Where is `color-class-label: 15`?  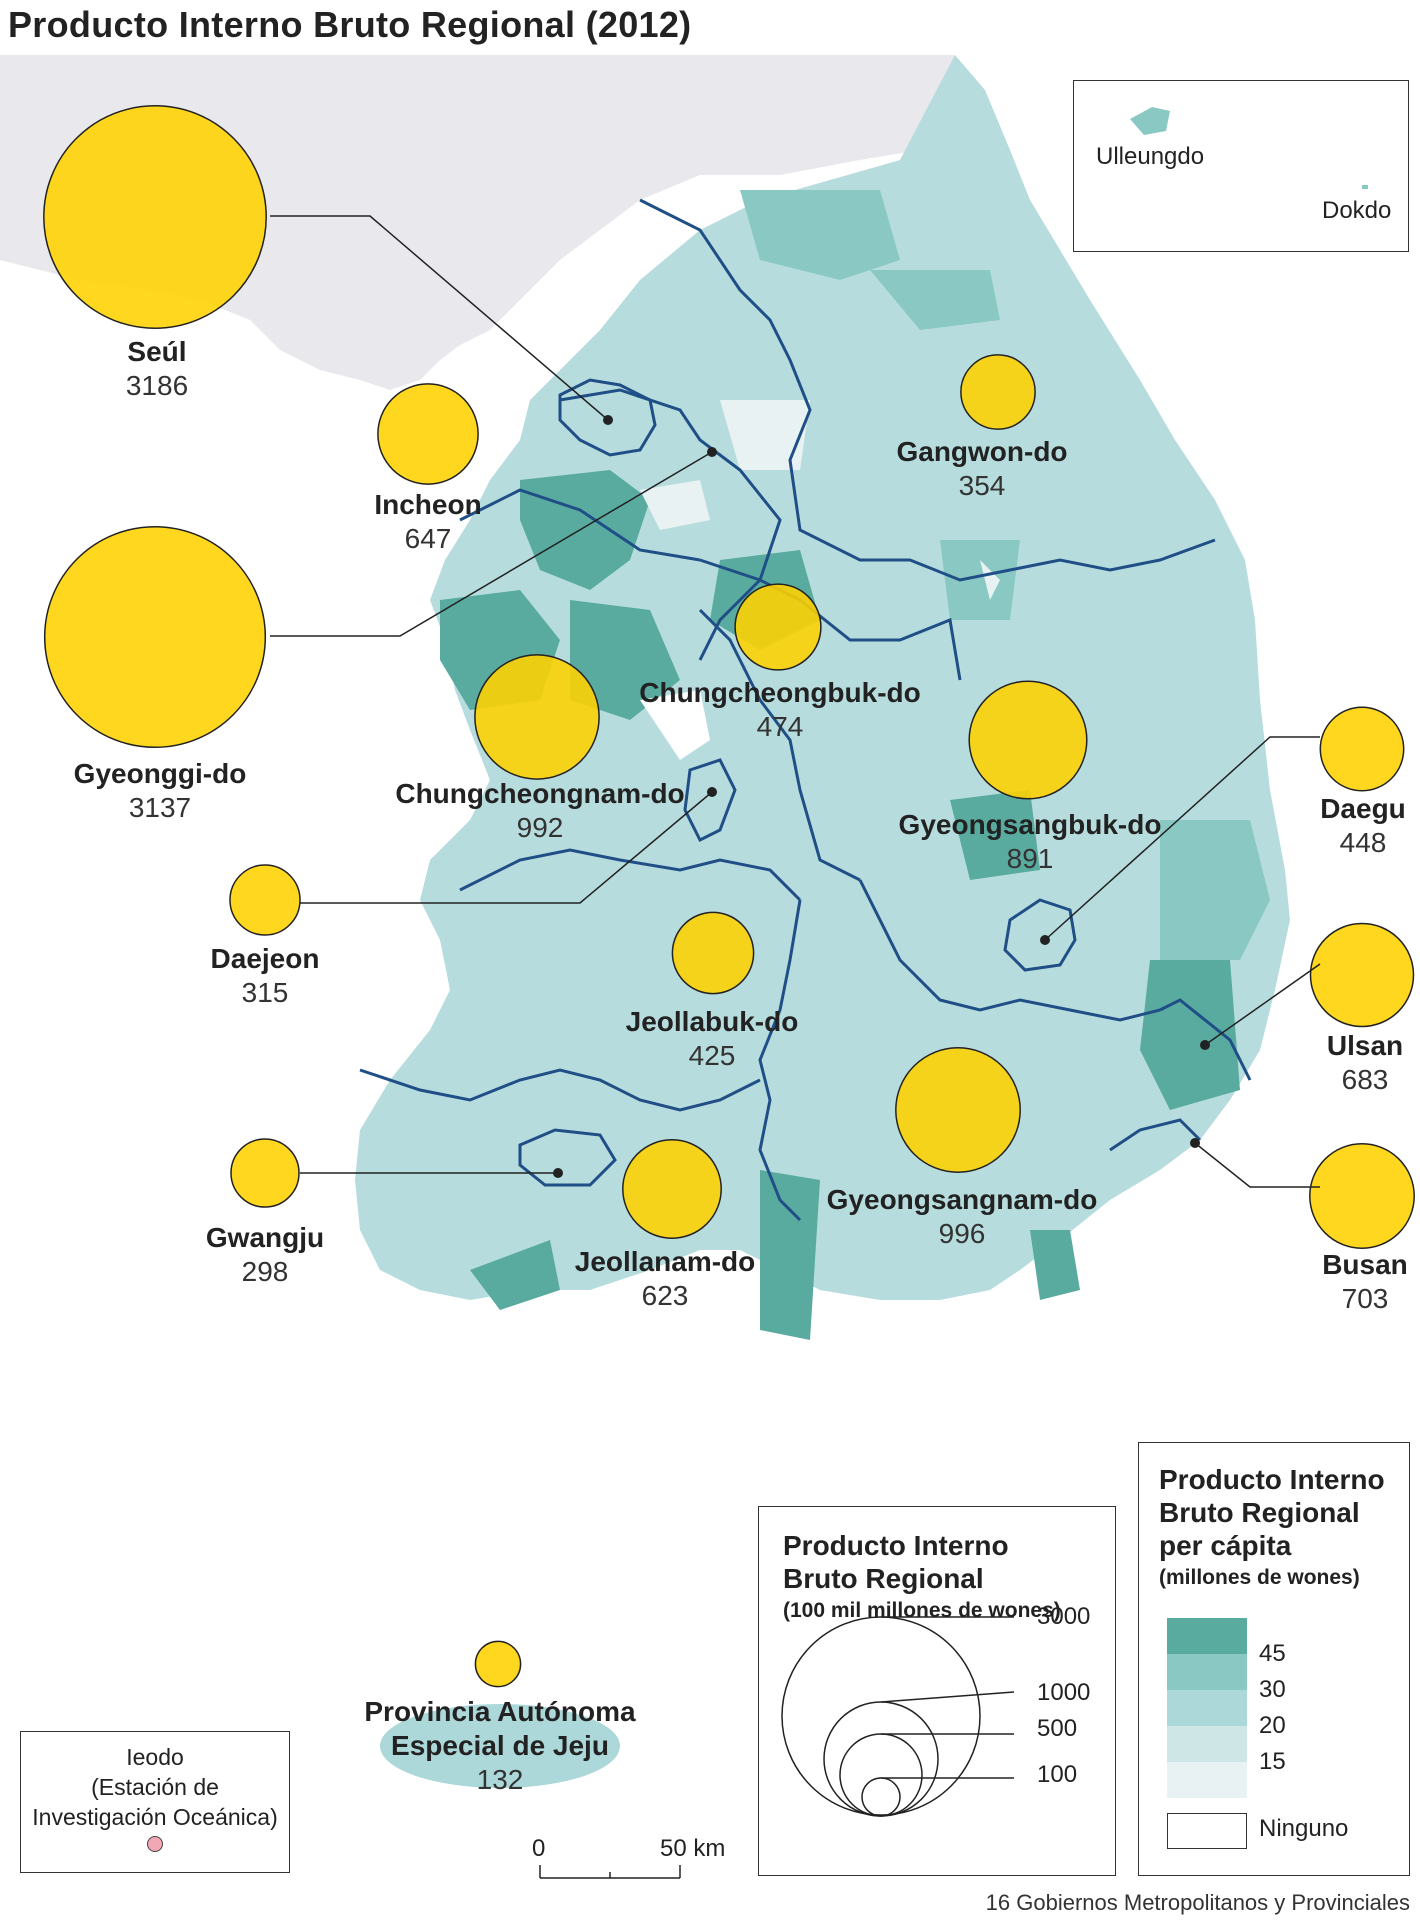 color-class-label: 15 is located at coordinates (1272, 1761).